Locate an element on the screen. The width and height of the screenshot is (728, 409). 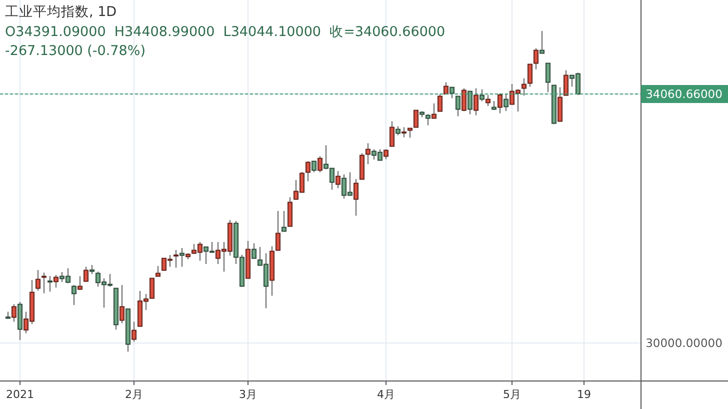
annotation: O34391.09000 H34408.99000 L34044.10000 收=34060.66000 is located at coordinates (225, 32).